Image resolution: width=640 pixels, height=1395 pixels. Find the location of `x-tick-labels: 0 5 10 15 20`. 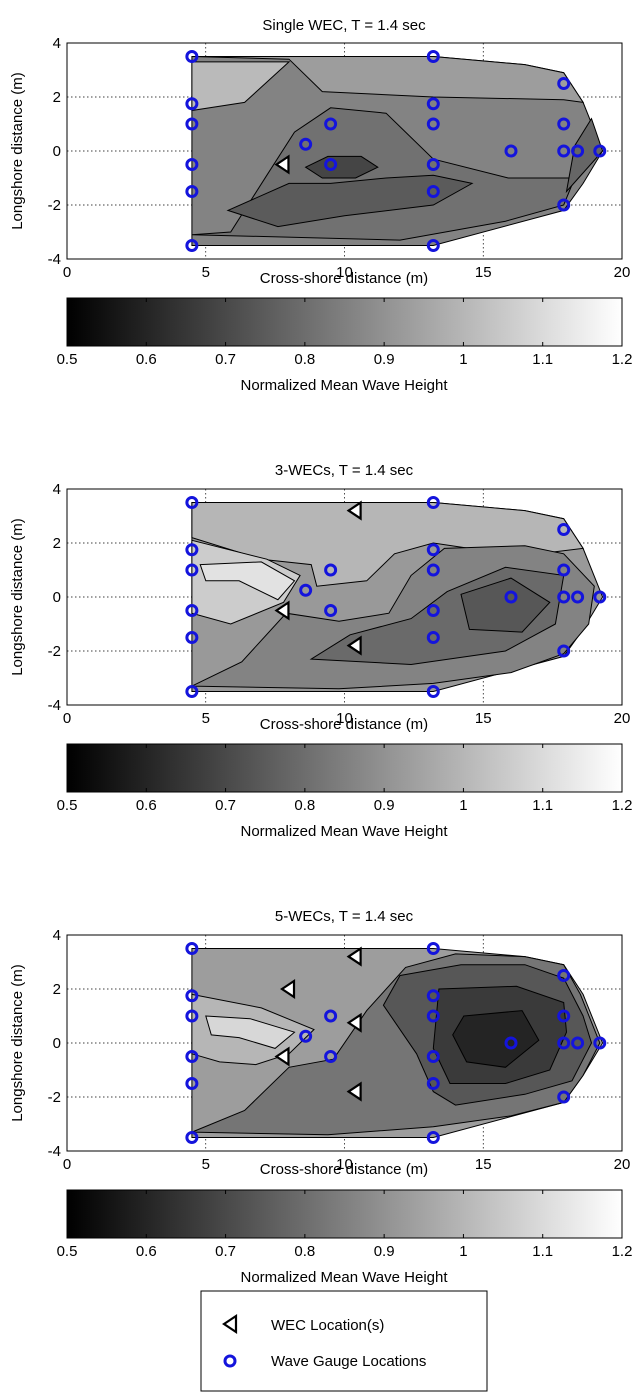

x-tick-labels: 0 5 10 15 20 is located at coordinates (347, 1164).